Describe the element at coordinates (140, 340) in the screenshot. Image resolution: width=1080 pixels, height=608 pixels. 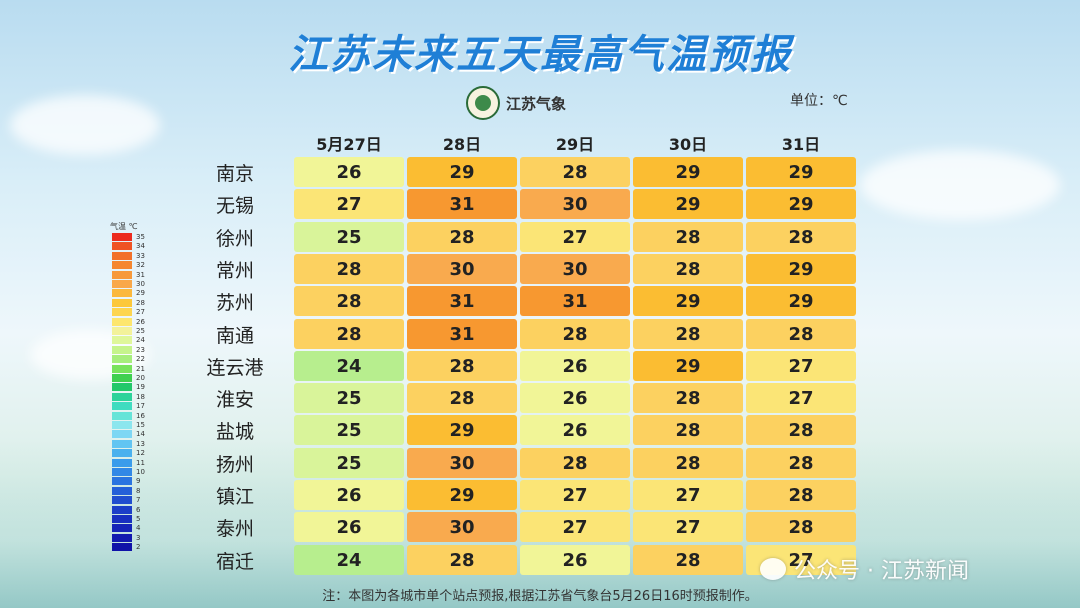
I see `legend-tick-label: 24` at that location.